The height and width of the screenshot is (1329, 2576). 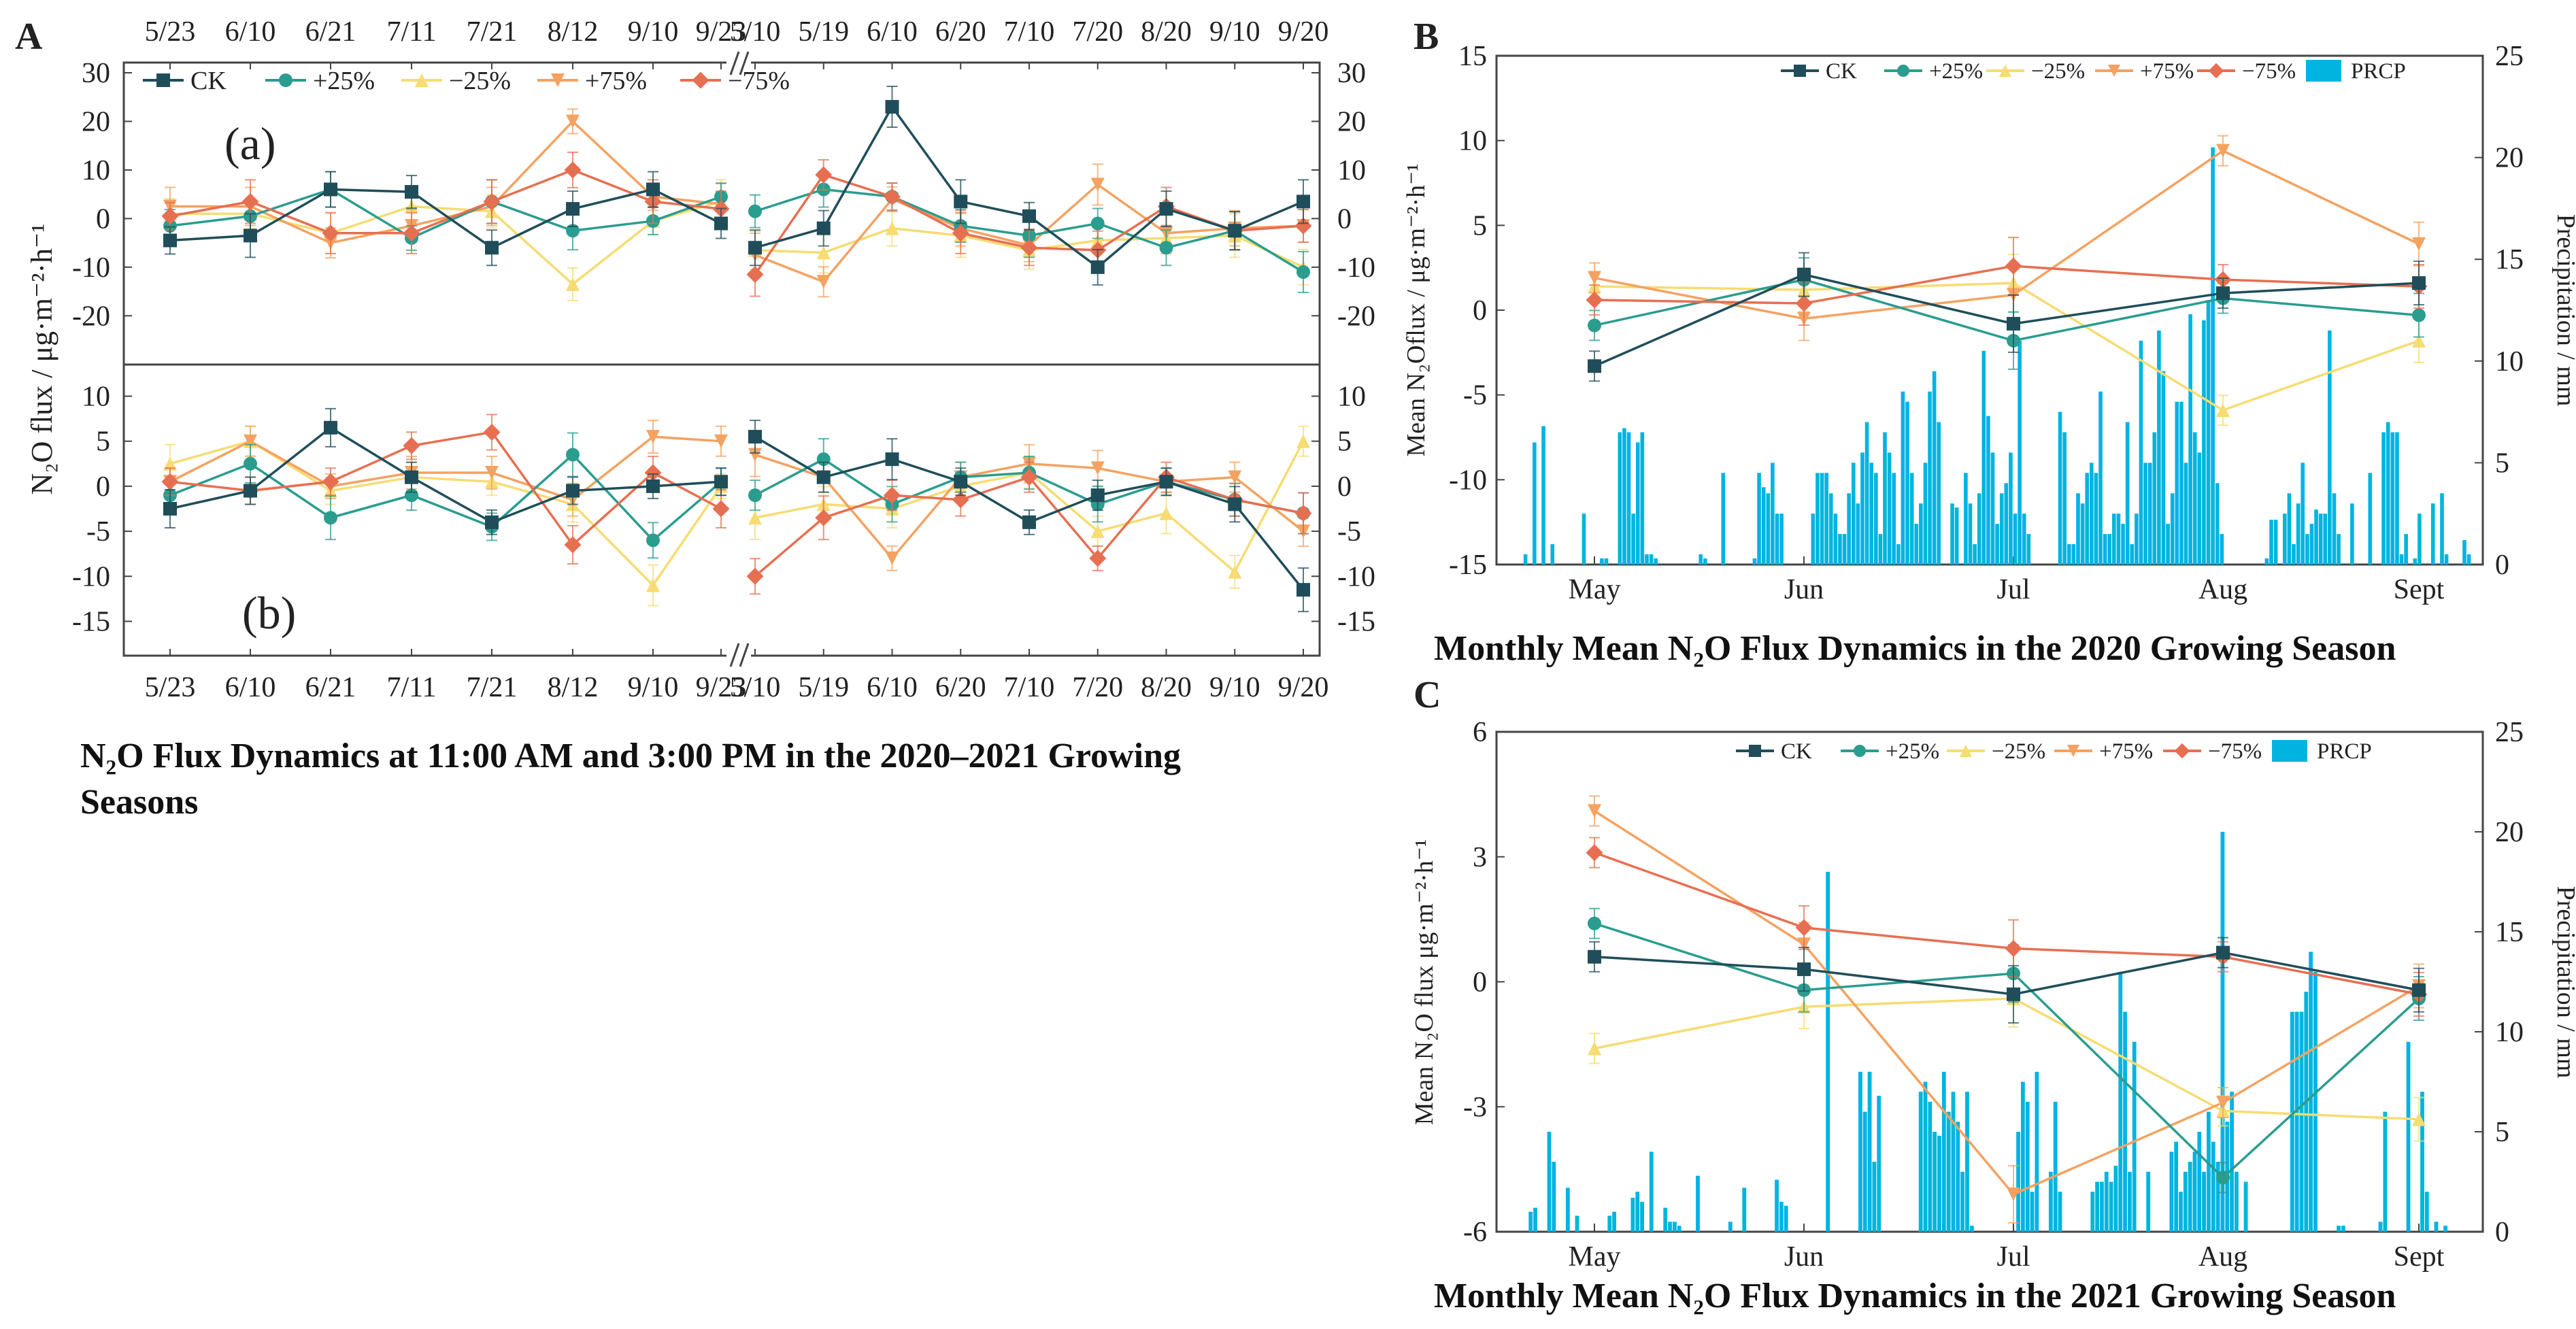 I want to click on y-tick-label-right: 20, so click(x=2509, y=158).